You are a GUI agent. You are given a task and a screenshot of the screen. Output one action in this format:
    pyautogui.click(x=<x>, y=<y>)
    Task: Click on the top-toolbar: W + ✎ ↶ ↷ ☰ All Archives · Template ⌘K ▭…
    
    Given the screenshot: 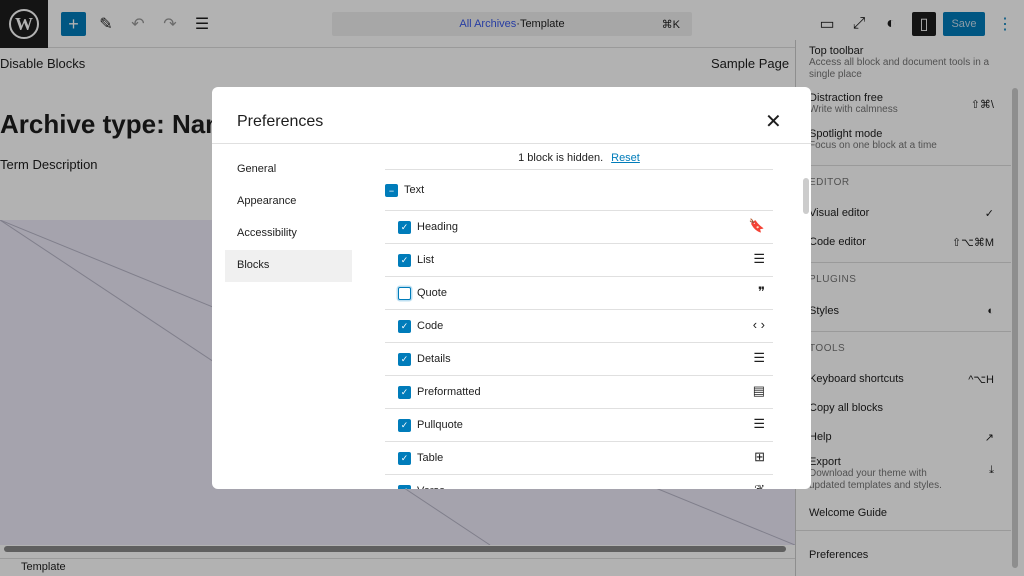 What is the action you would take?
    pyautogui.click(x=512, y=24)
    